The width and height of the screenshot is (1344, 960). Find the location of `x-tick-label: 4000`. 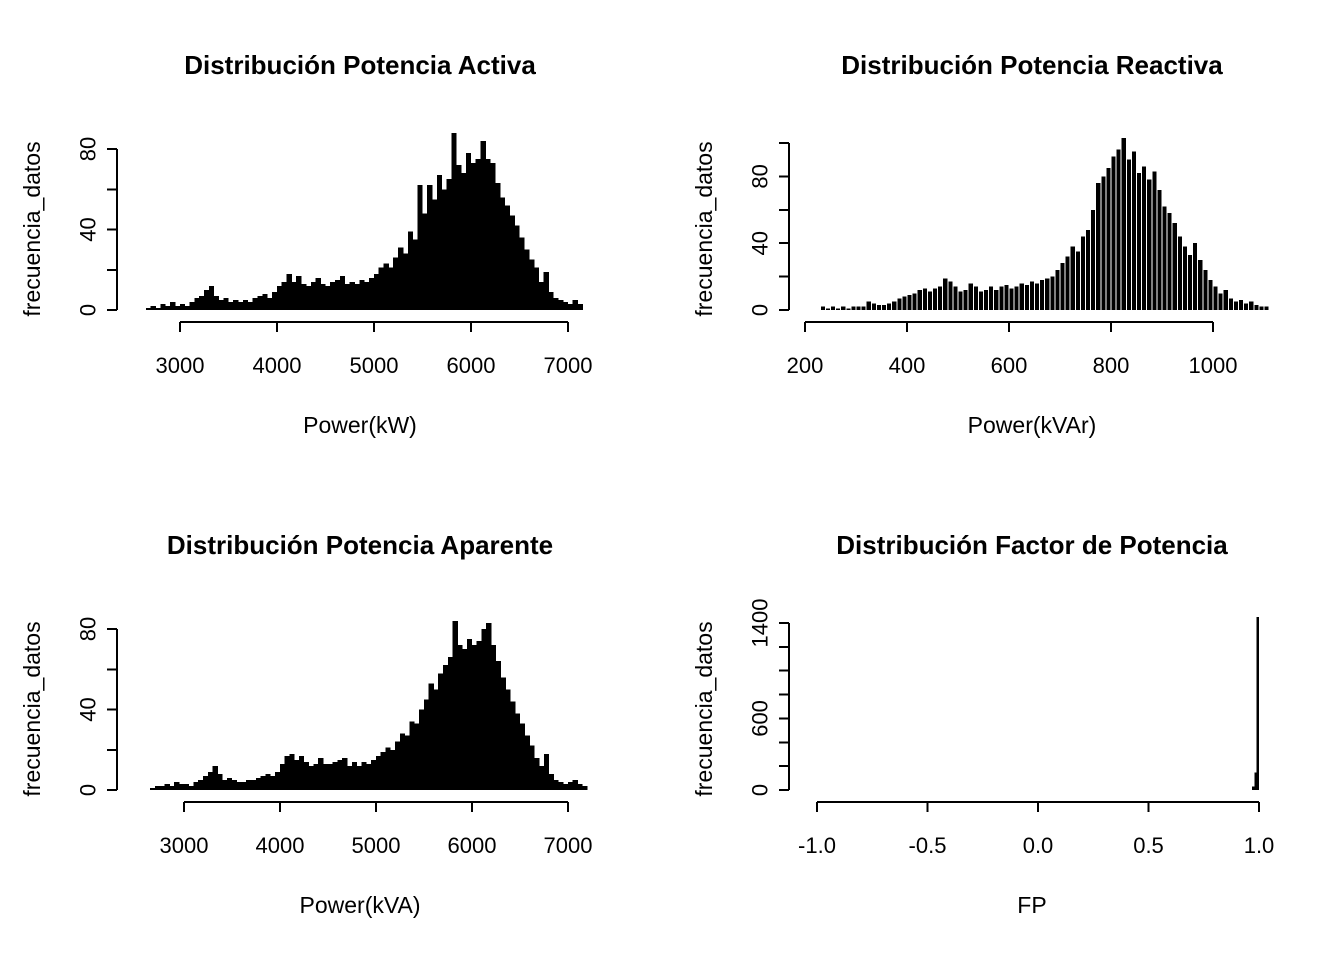

x-tick-label: 4000 is located at coordinates (280, 845).